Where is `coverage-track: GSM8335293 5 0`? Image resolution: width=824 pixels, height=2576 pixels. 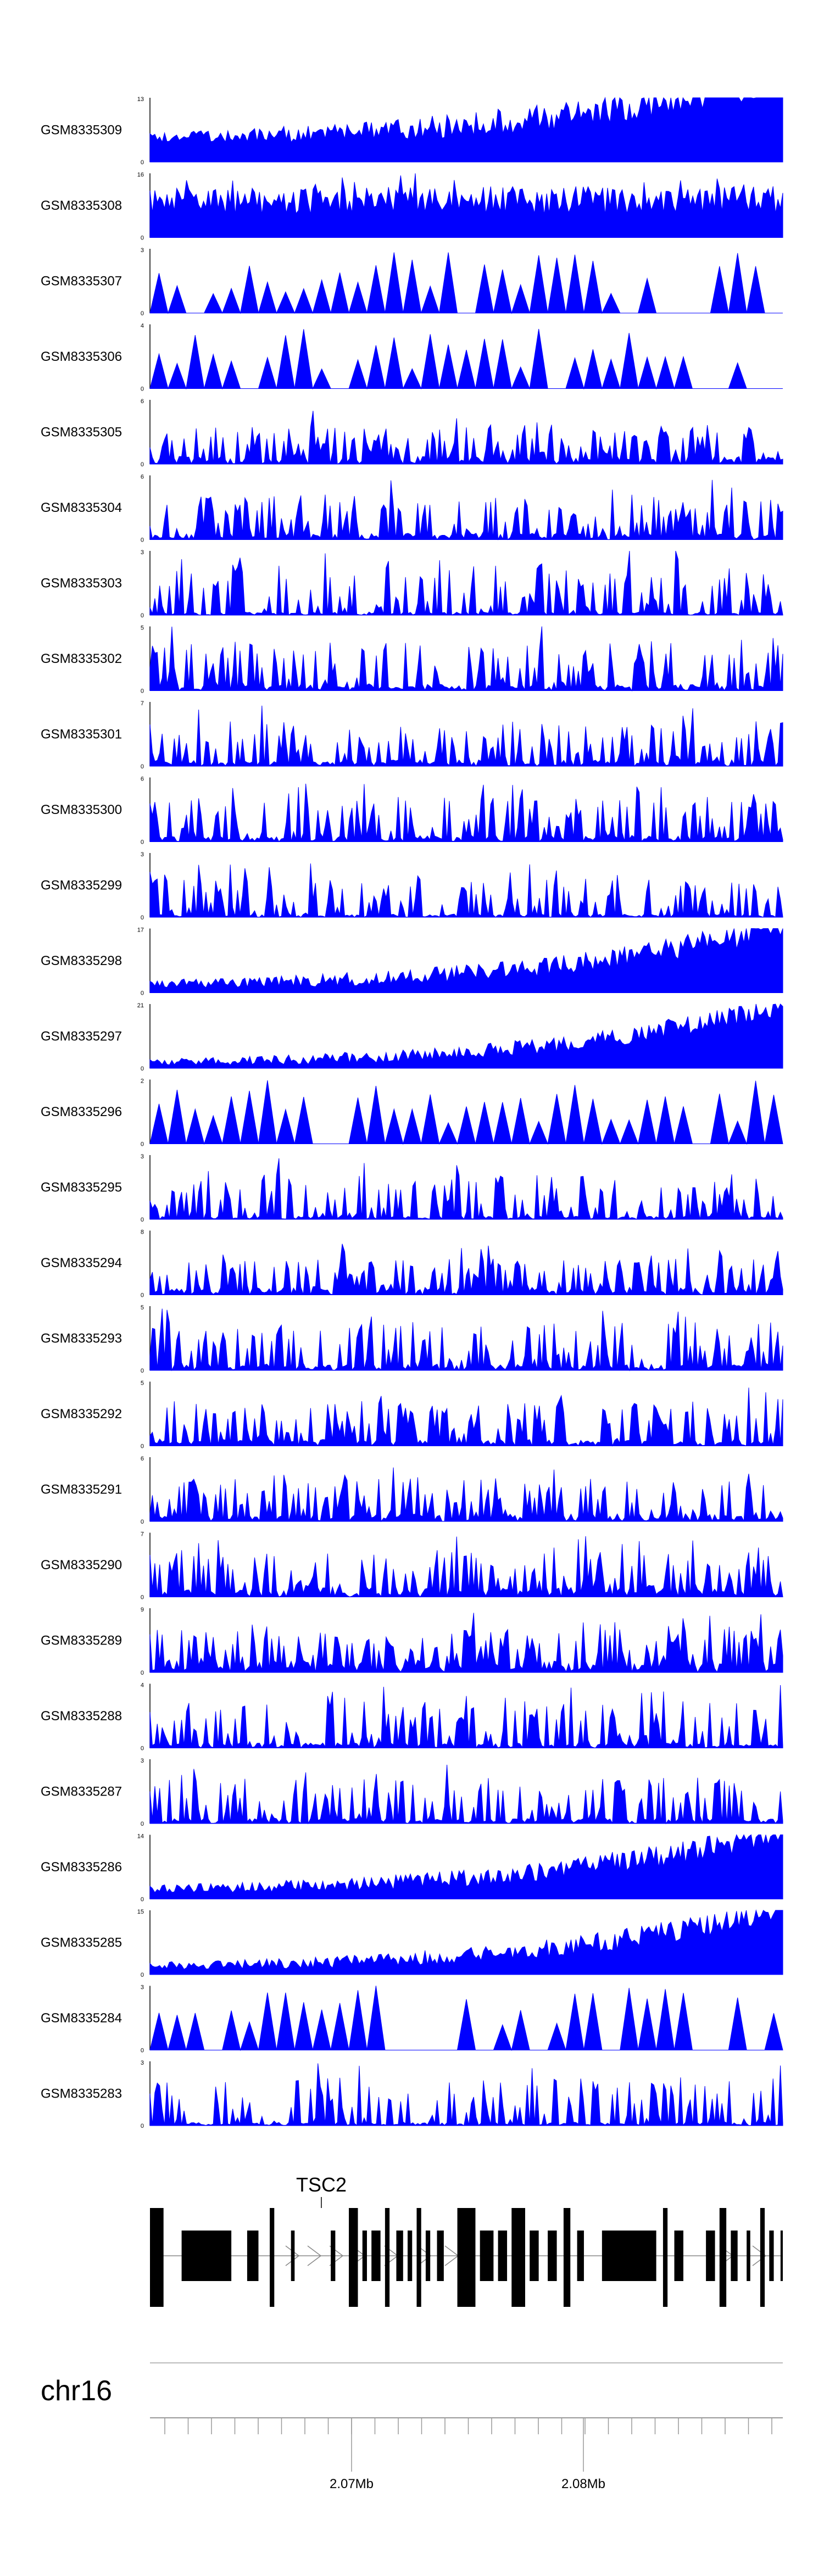
coverage-track: GSM8335293 5 0 is located at coordinates (412, 1339).